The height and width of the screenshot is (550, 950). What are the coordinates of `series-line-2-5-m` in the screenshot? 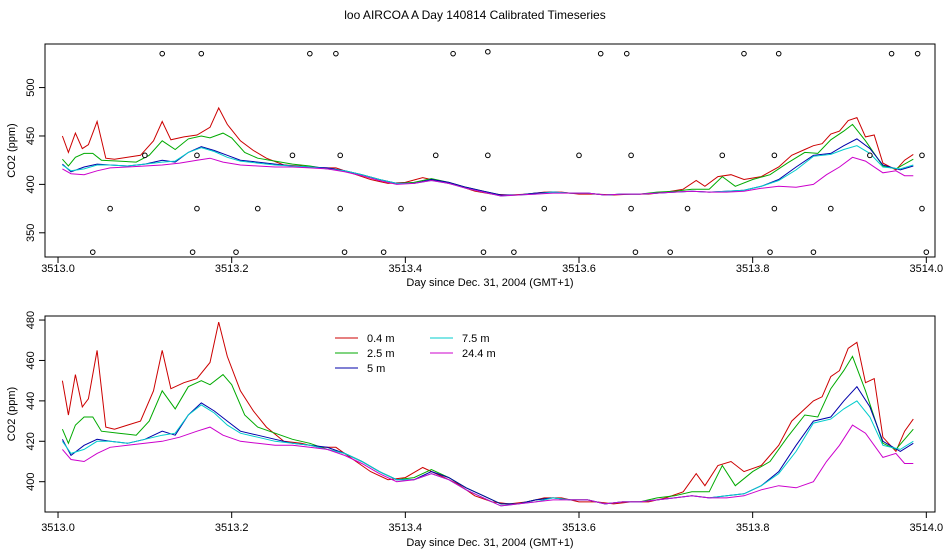 It's located at (488, 159).